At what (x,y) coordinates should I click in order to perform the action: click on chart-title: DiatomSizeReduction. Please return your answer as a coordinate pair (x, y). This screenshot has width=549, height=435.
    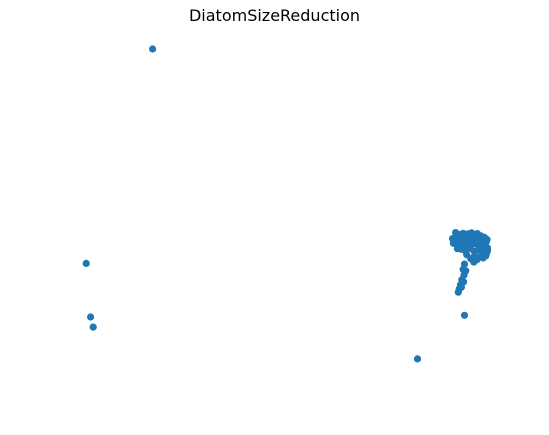
    Looking at the image, I should click on (274, 15).